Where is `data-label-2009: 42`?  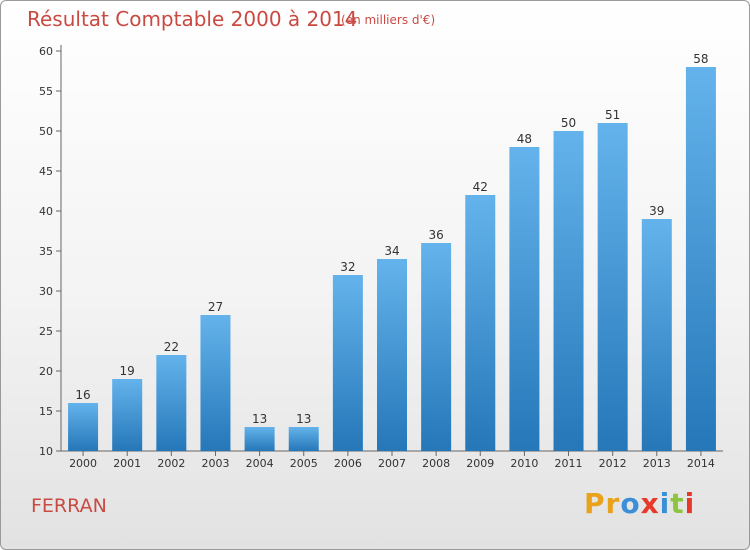 data-label-2009: 42 is located at coordinates (480, 187).